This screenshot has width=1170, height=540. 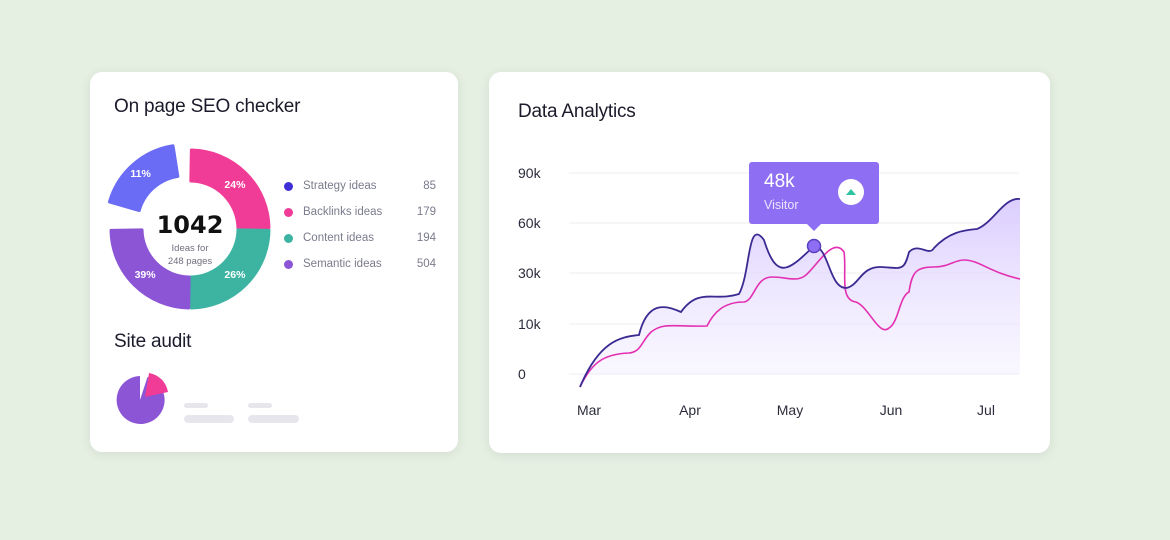 I want to click on legend-value: 194, so click(x=426, y=238).